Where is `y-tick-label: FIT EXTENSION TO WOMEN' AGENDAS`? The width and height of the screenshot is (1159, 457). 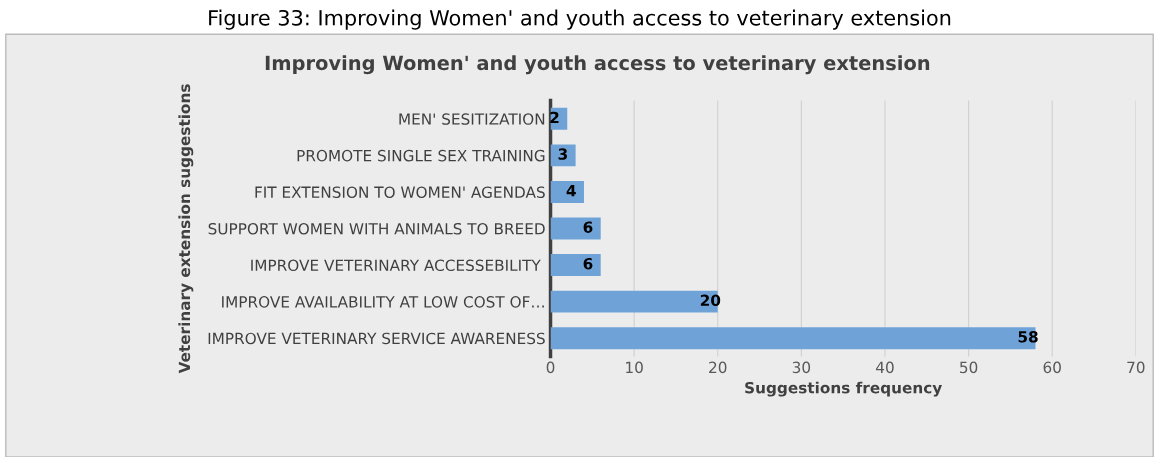 y-tick-label: FIT EXTENSION TO WOMEN' AGENDAS is located at coordinates (400, 192).